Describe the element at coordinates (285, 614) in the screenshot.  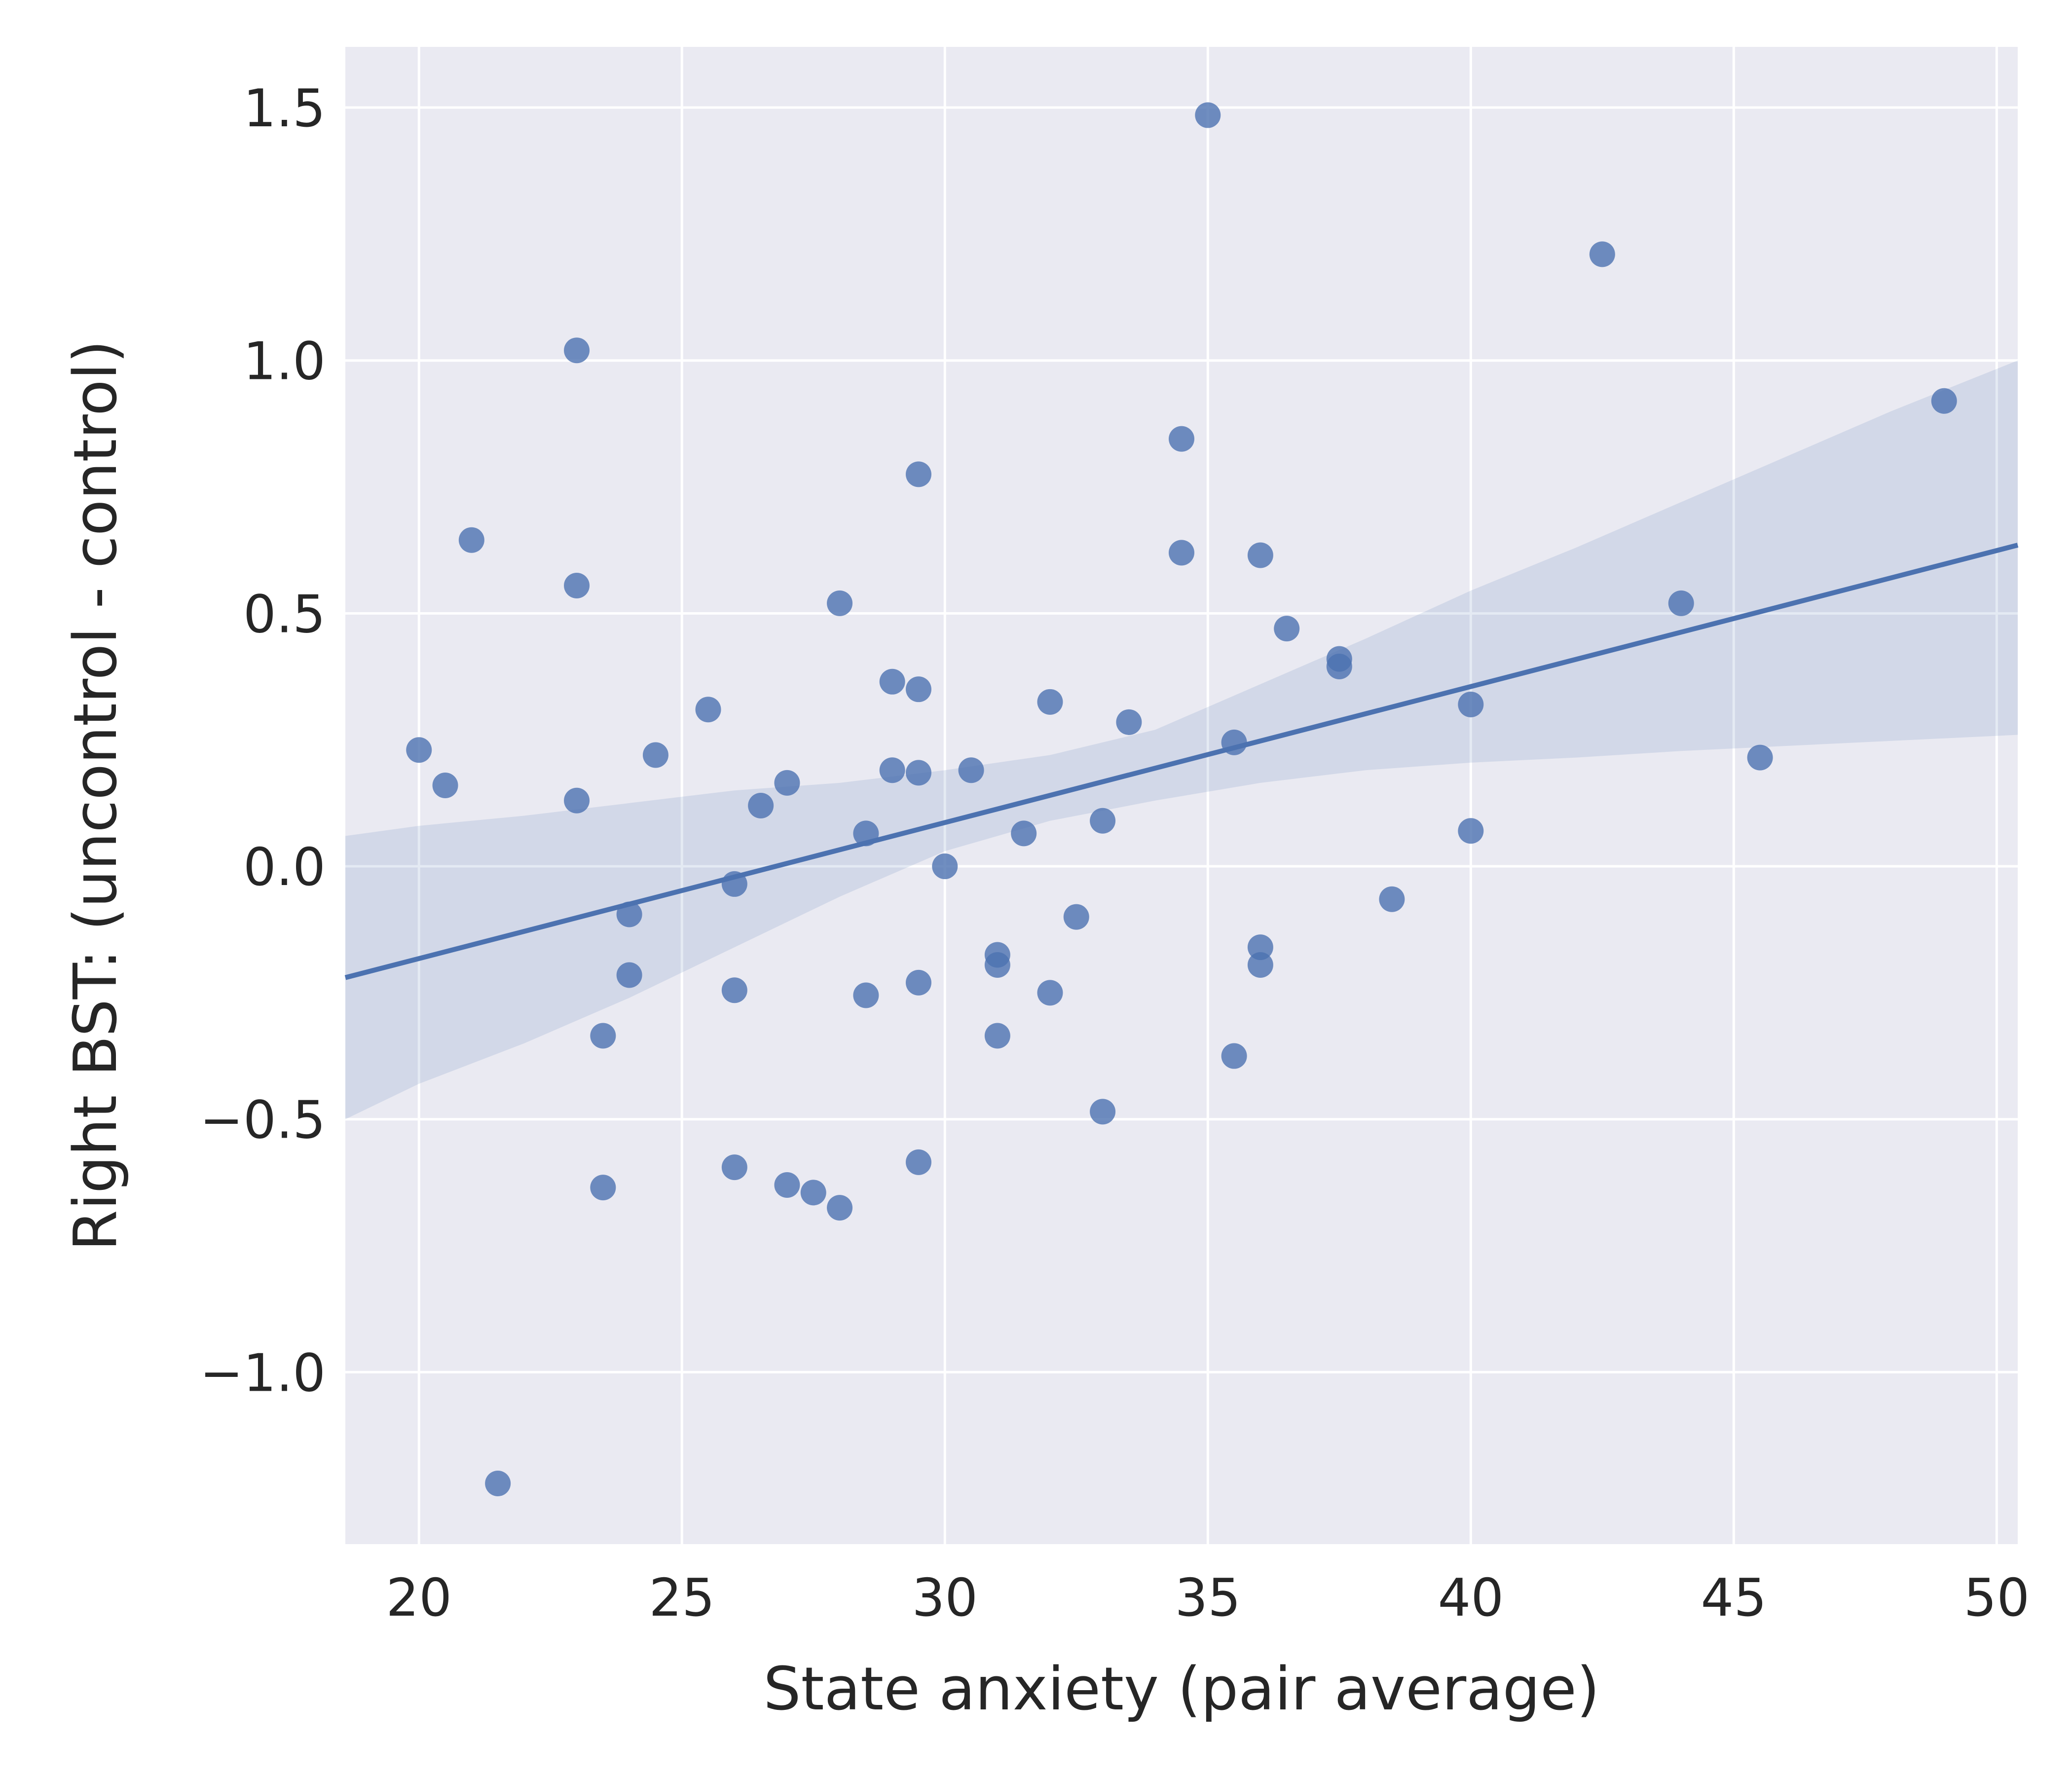
I see `y-tick-label: 0.5` at that location.